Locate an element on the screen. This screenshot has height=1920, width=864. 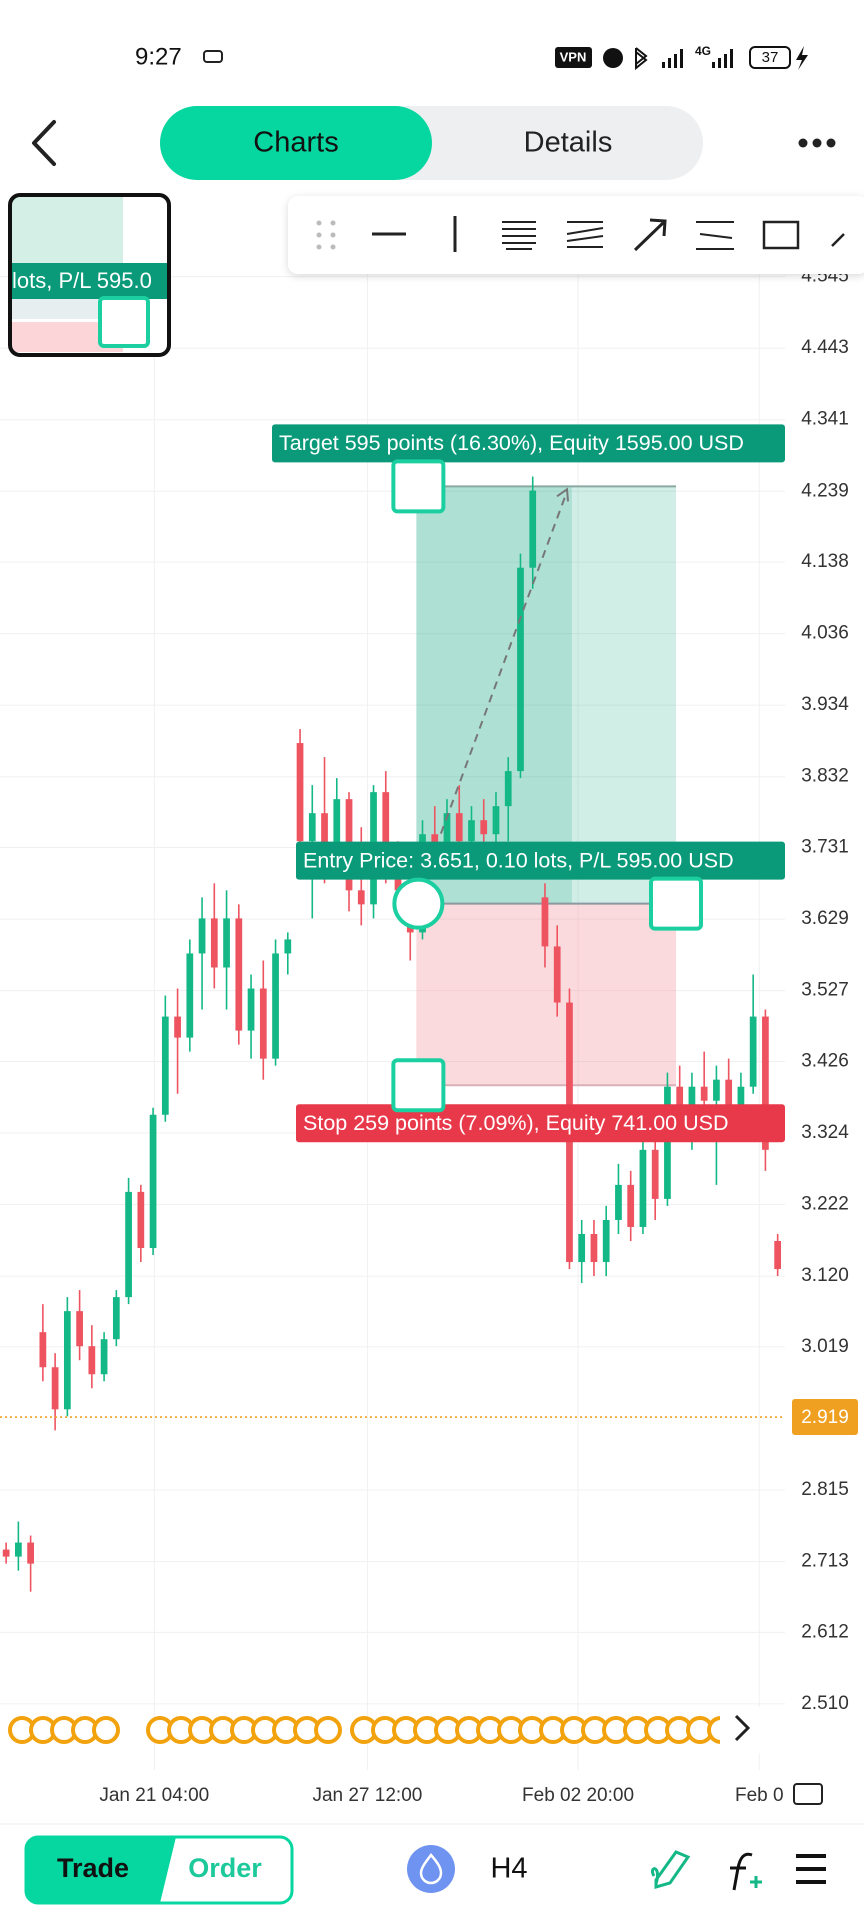
bottom-bar: Trade Order H4 is located at coordinates (432, 1871).